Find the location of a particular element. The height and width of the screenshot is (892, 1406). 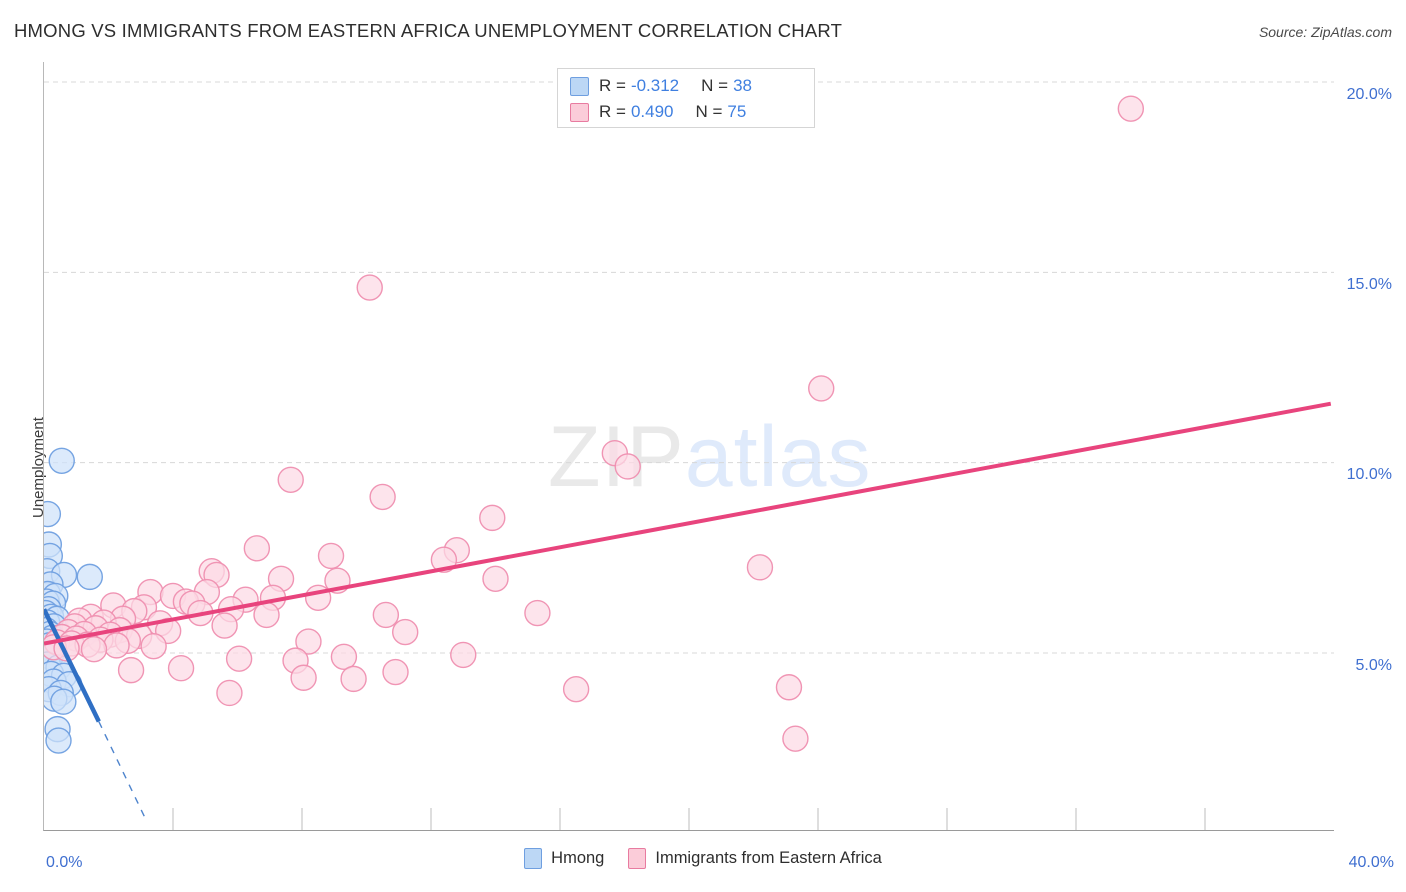

y-tick-label-10: 10.0% is located at coordinates (1369, 474).